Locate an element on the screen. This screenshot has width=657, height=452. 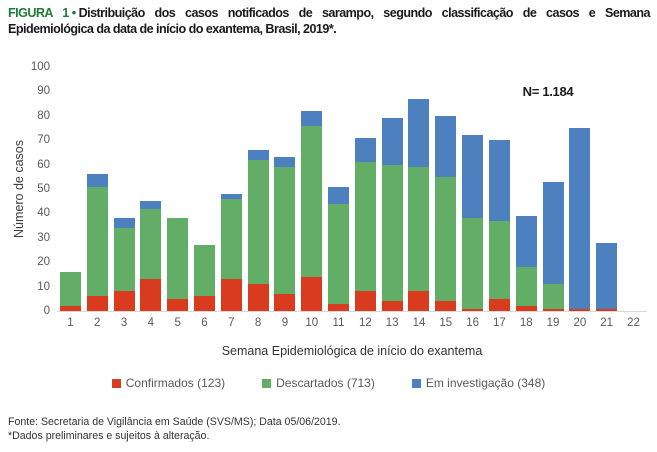
legend-item: Descartados (713) is located at coordinates (318, 383).